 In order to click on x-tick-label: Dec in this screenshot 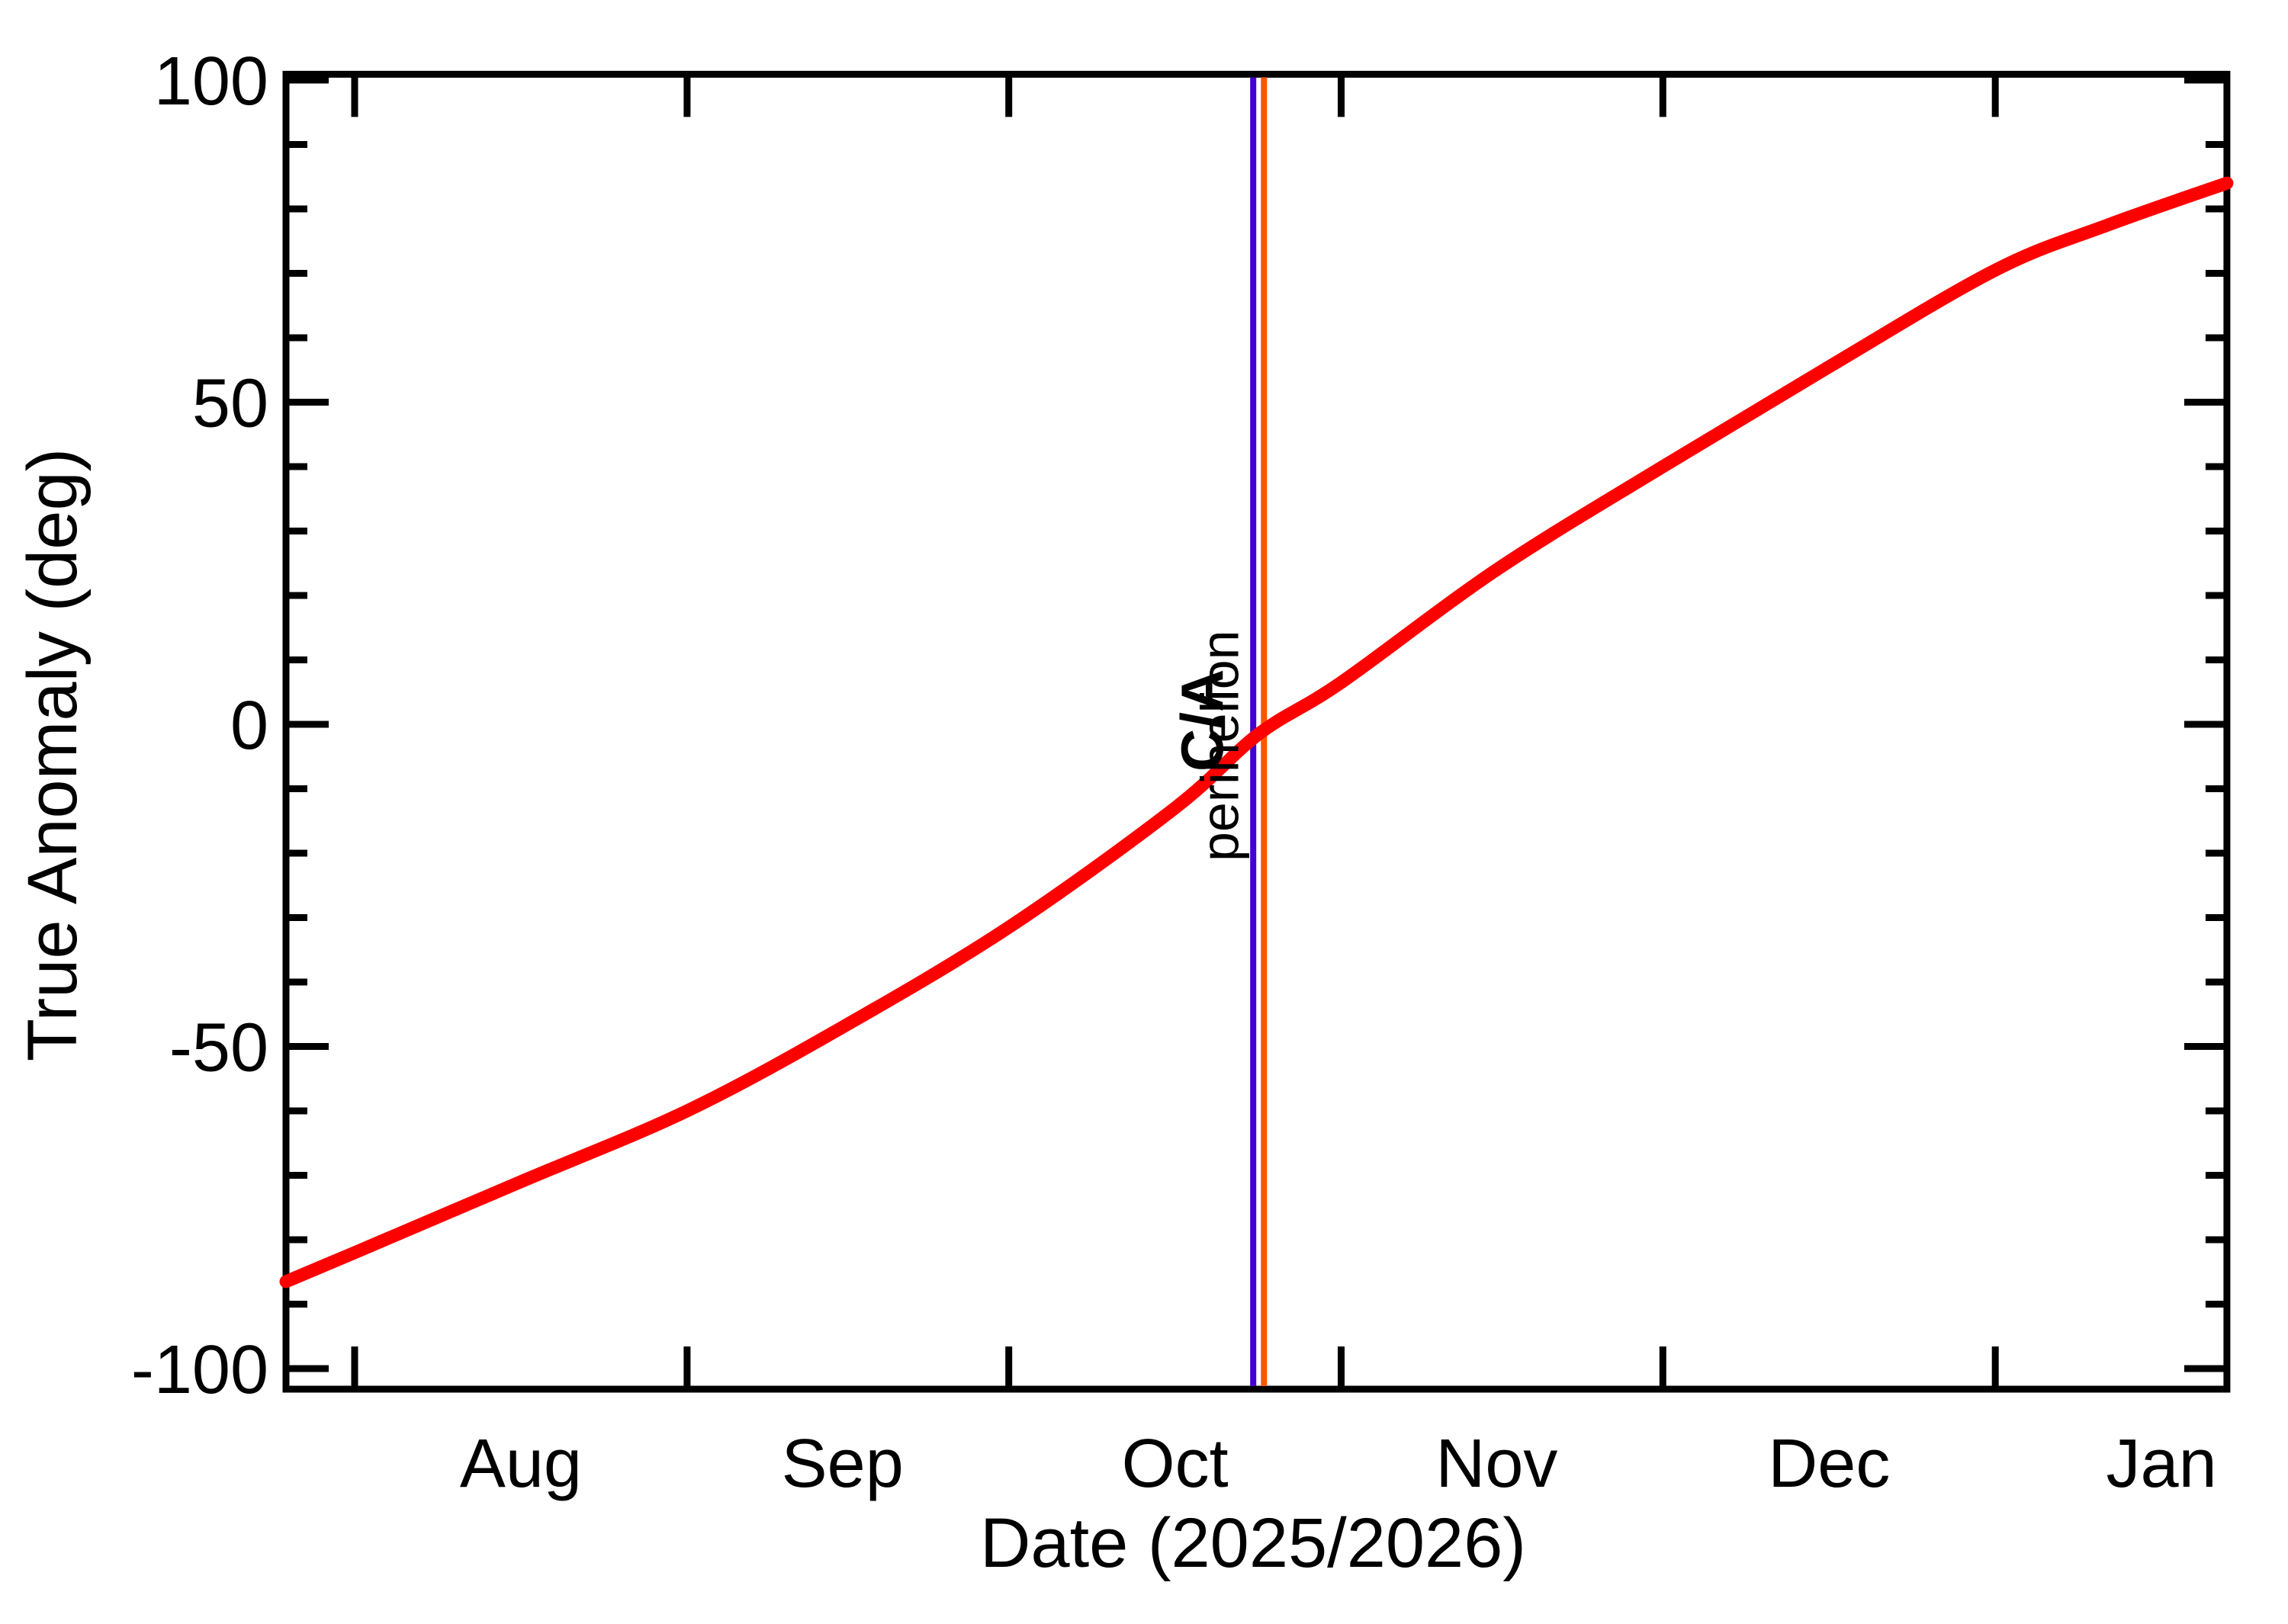, I will do `click(1829, 1464)`.